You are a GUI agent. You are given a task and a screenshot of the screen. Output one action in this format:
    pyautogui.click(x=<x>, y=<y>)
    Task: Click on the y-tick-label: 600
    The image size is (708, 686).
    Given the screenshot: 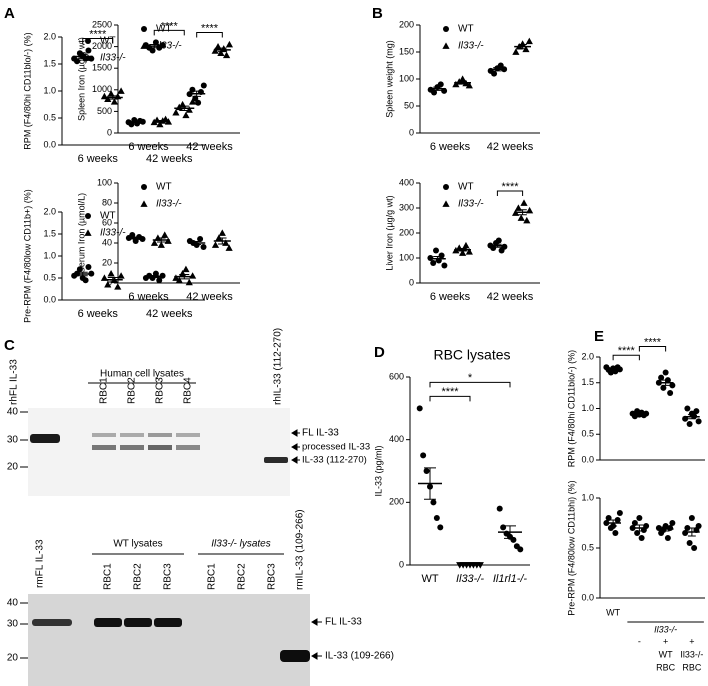 What is the action you would take?
    pyautogui.click(x=396, y=376)
    